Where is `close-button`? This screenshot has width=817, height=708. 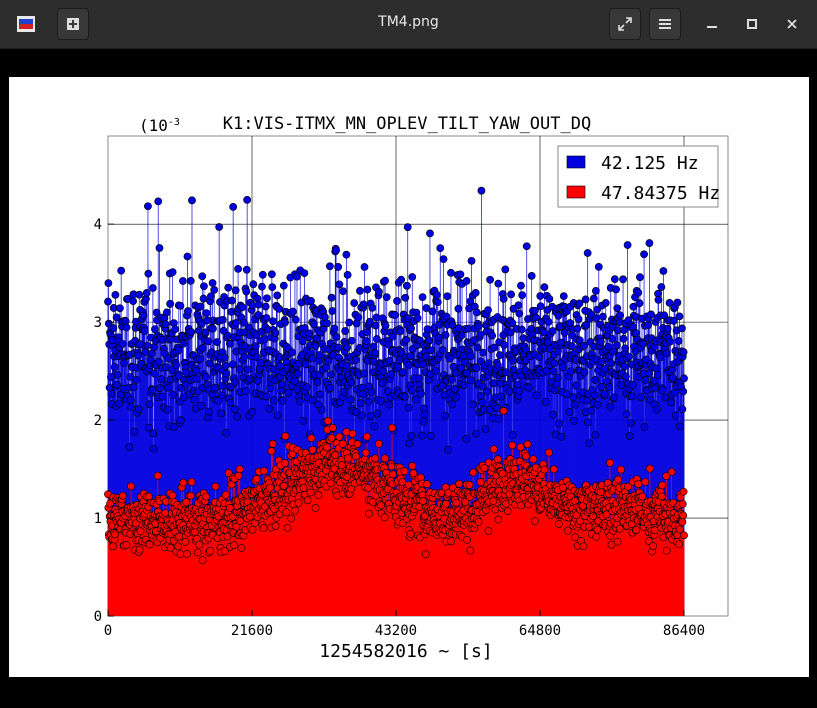 close-button is located at coordinates (792, 24).